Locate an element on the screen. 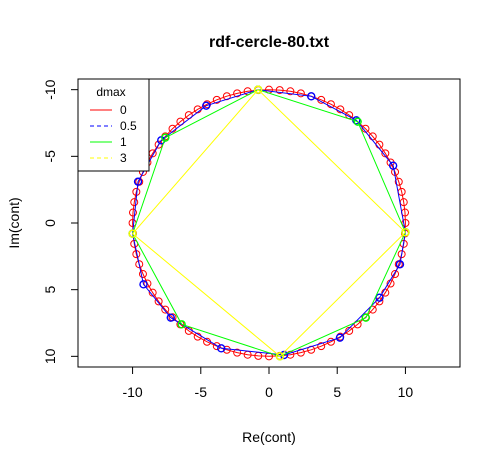 The width and height of the screenshot is (502, 471). x-tick-label: 5 is located at coordinates (337, 392).